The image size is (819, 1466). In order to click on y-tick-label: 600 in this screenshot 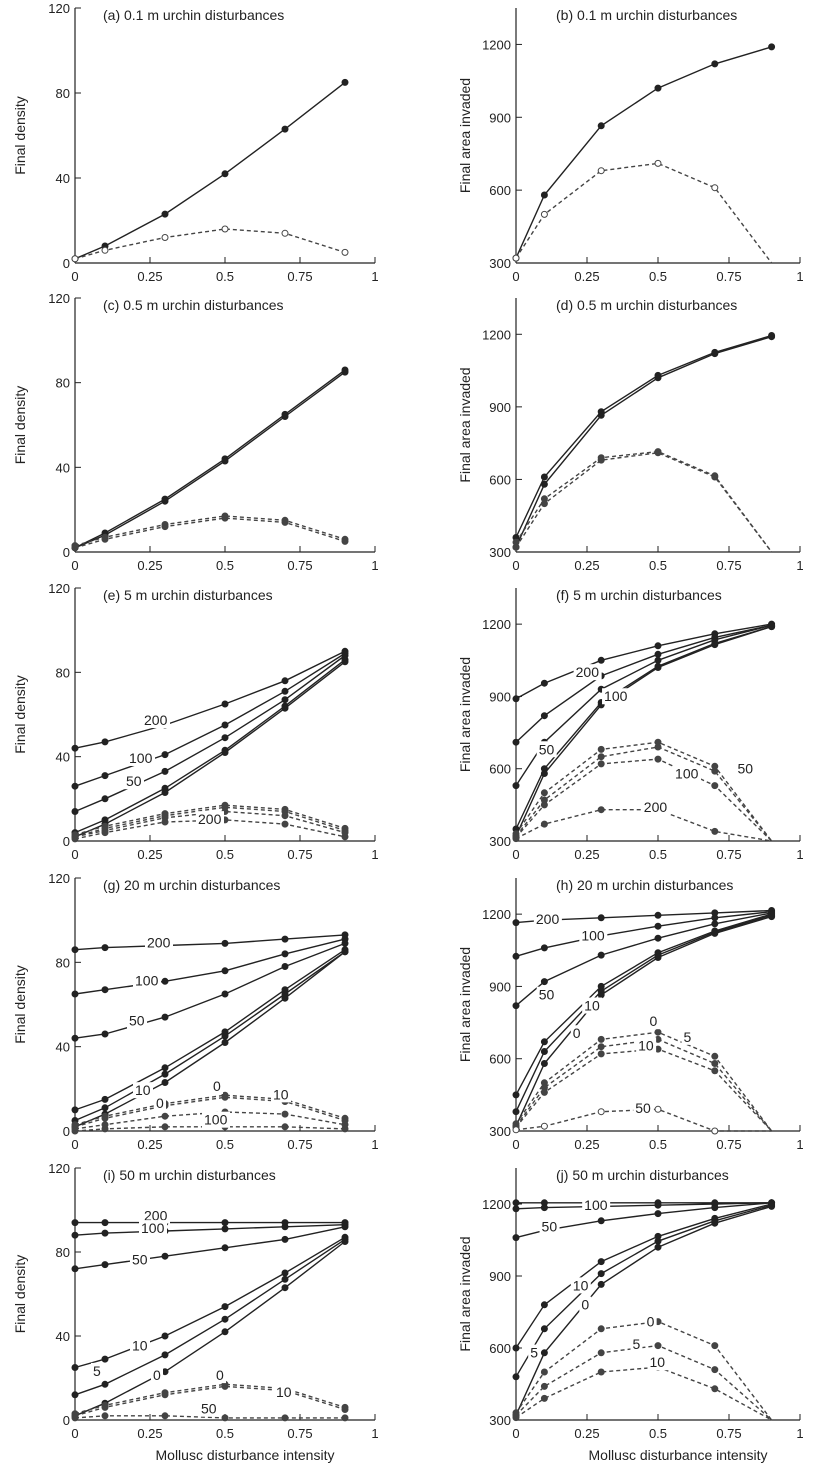, I will do `click(500, 769)`.